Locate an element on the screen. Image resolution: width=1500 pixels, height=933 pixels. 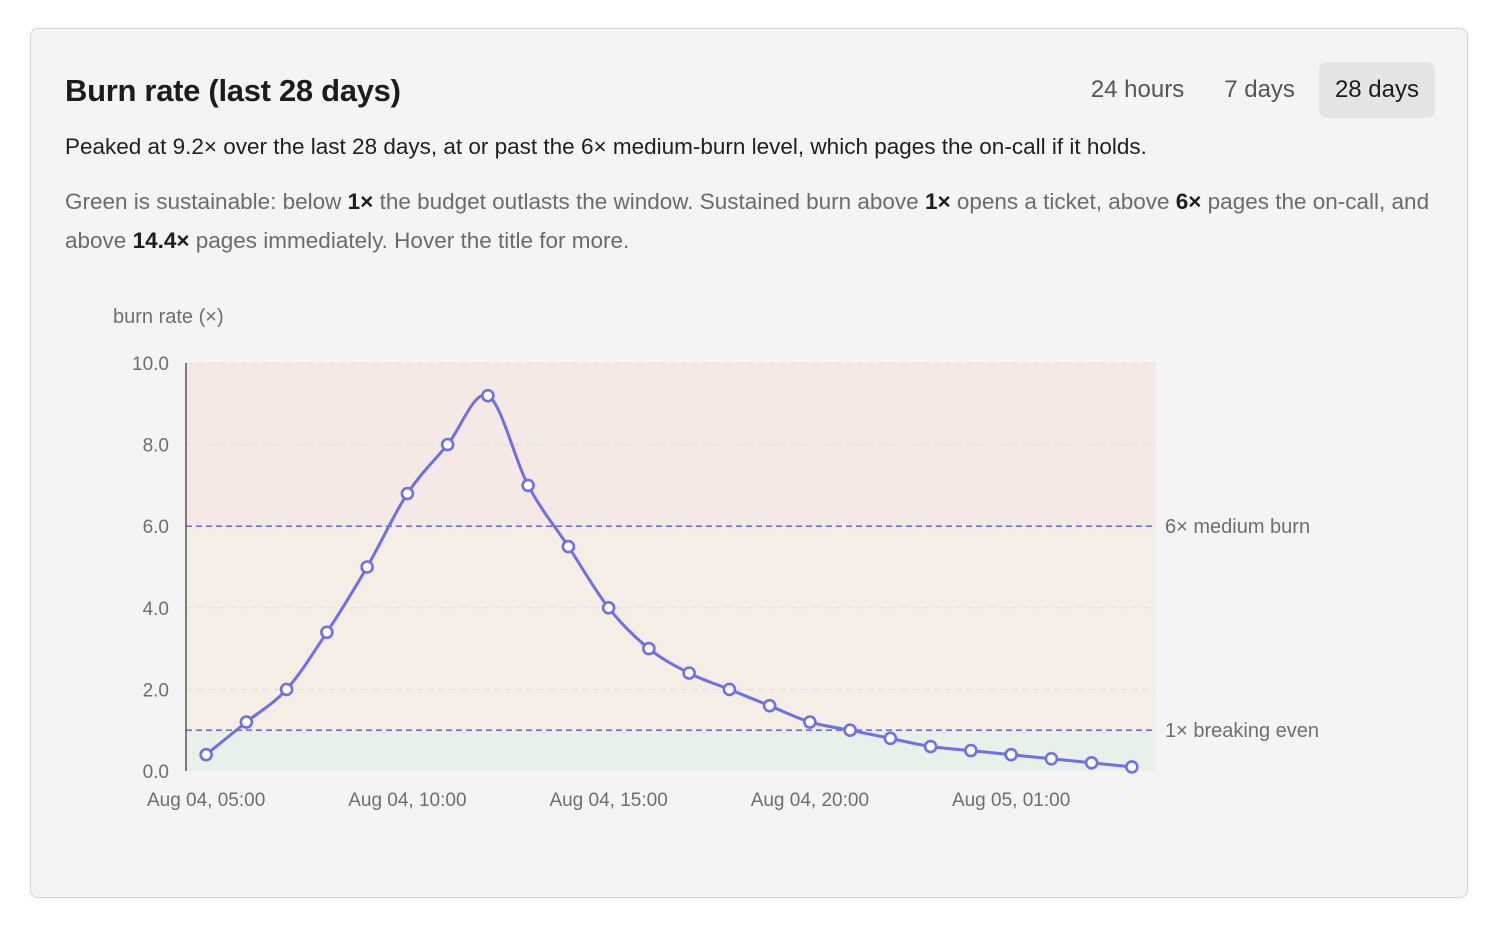
y-tick-label: 4.0 is located at coordinates (156, 609).